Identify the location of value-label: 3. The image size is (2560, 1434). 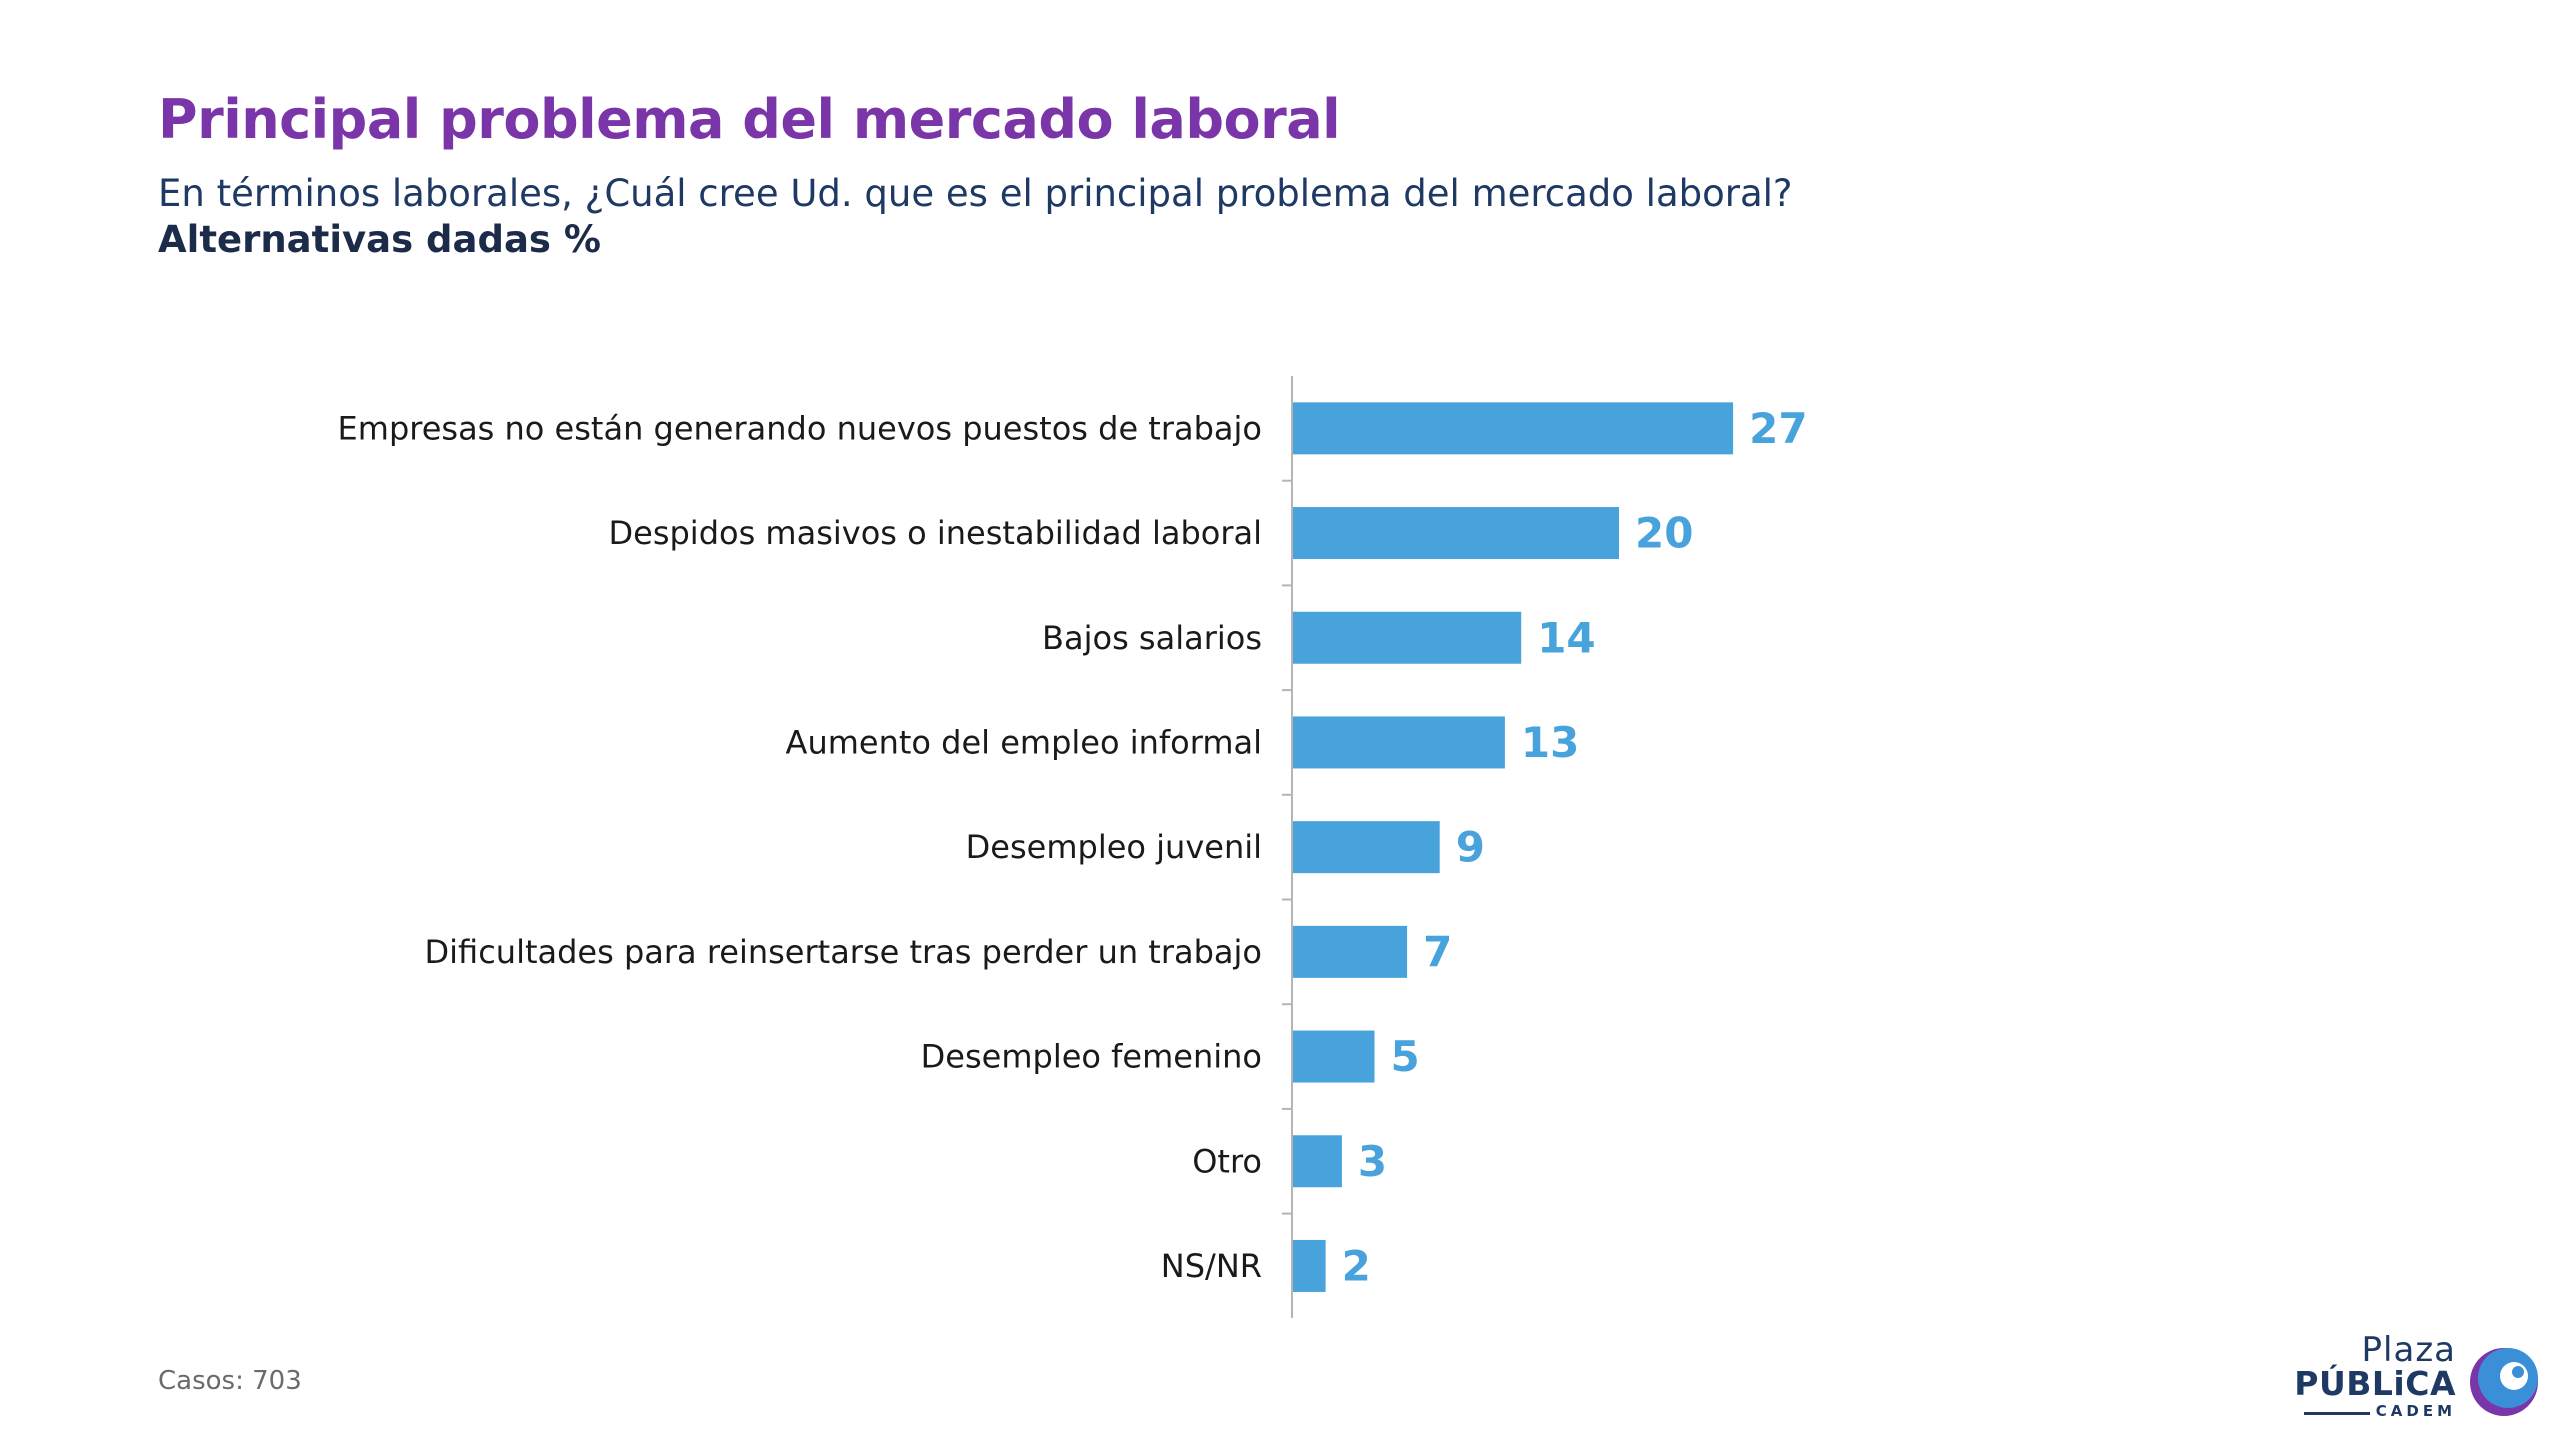
(1372, 1161).